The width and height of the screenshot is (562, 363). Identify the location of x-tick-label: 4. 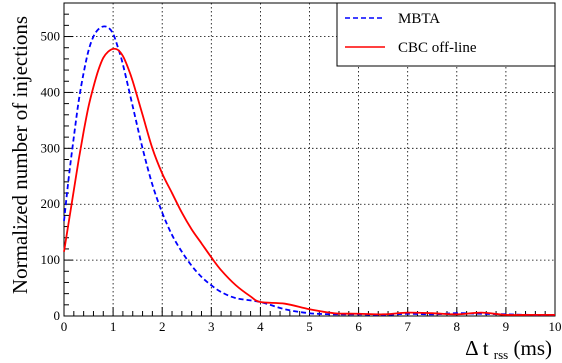
(260, 326).